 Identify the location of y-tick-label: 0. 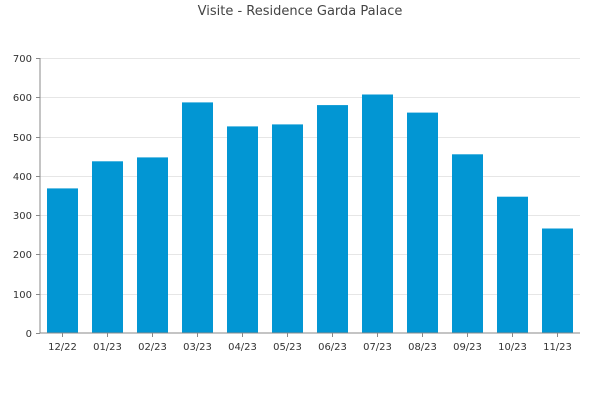
(29, 334).